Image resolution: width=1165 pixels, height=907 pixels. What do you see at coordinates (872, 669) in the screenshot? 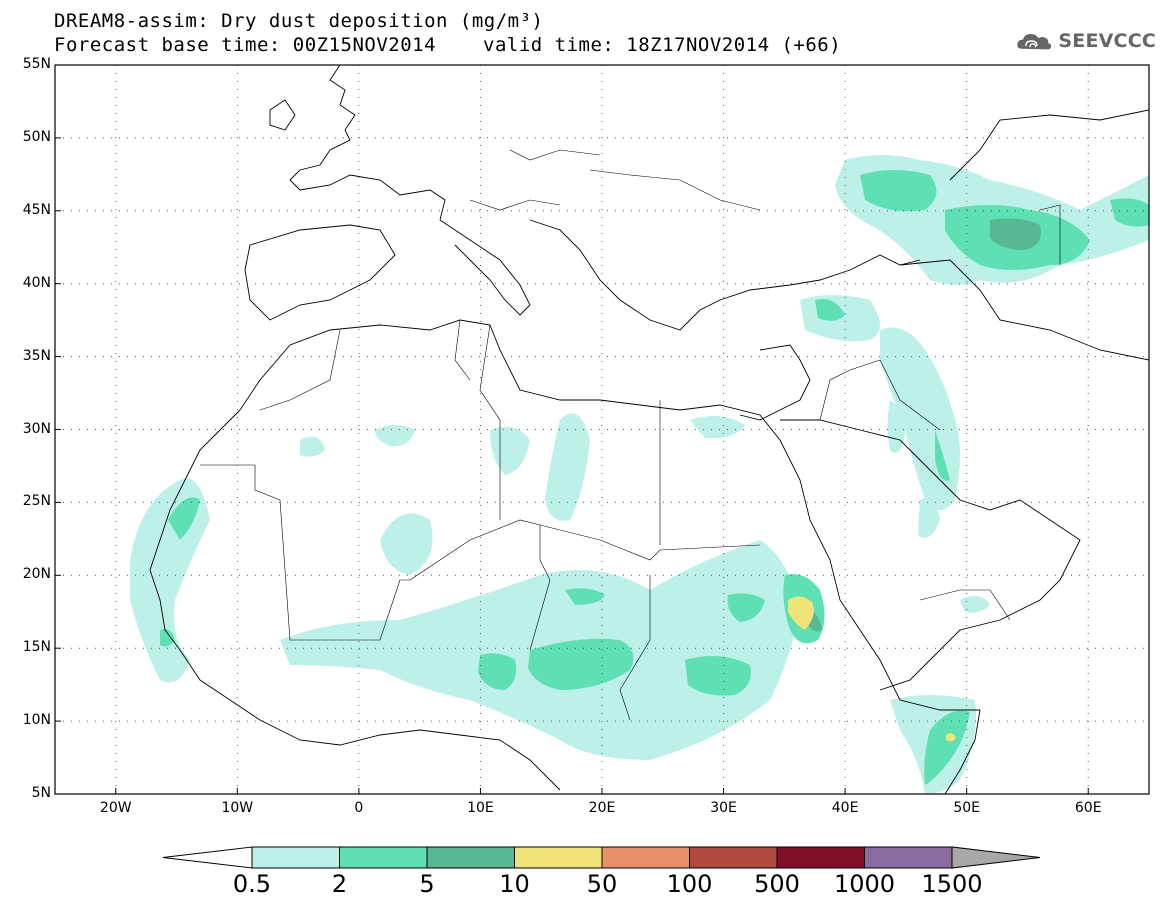
I see `dust-field-very-high` at bounding box center [872, 669].